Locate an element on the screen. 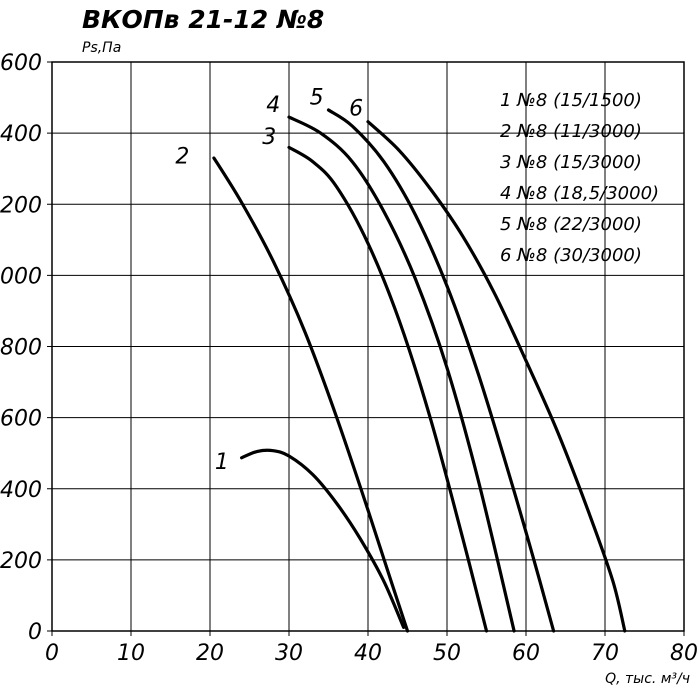  legend-entry: 5 №8 (22/3000) is located at coordinates (571, 224).